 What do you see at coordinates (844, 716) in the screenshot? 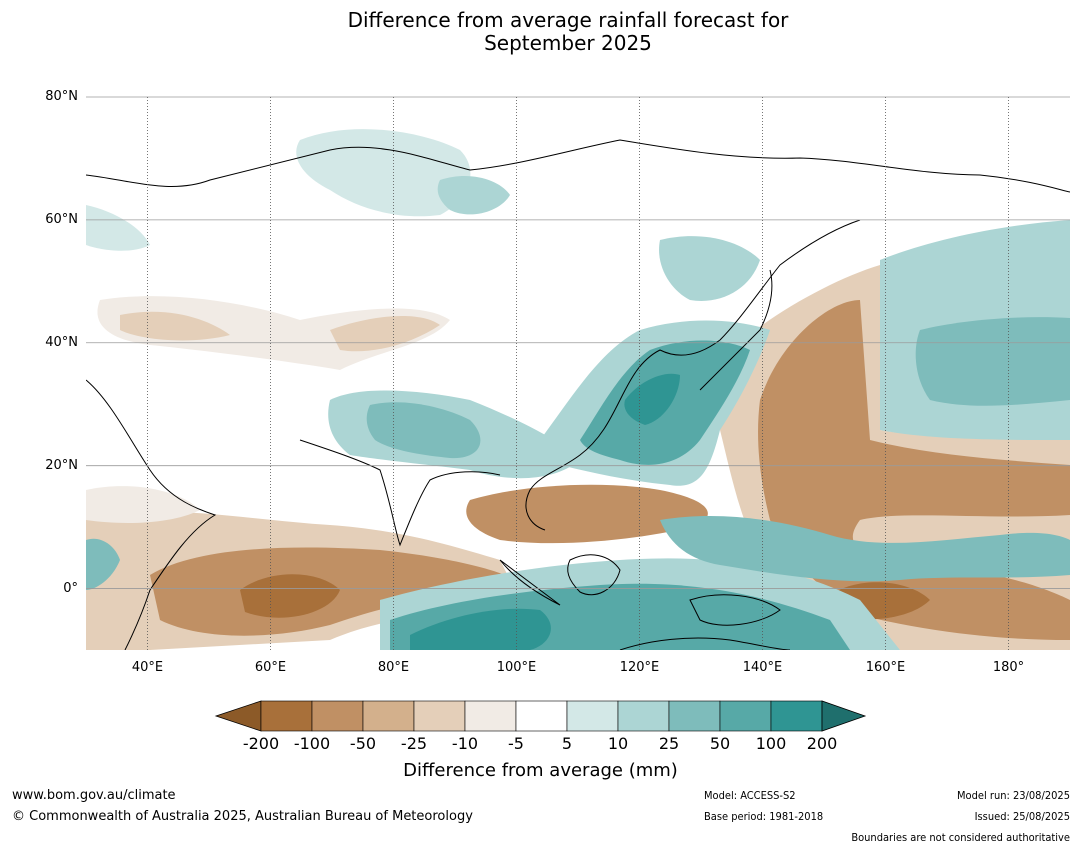
I see `colorbar-extend-high` at bounding box center [844, 716].